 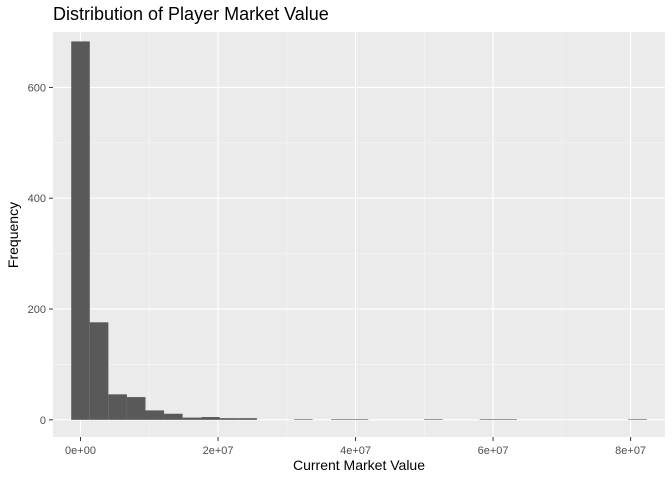 I want to click on chart-title: Distribution of Player Market Value, so click(x=191, y=14).